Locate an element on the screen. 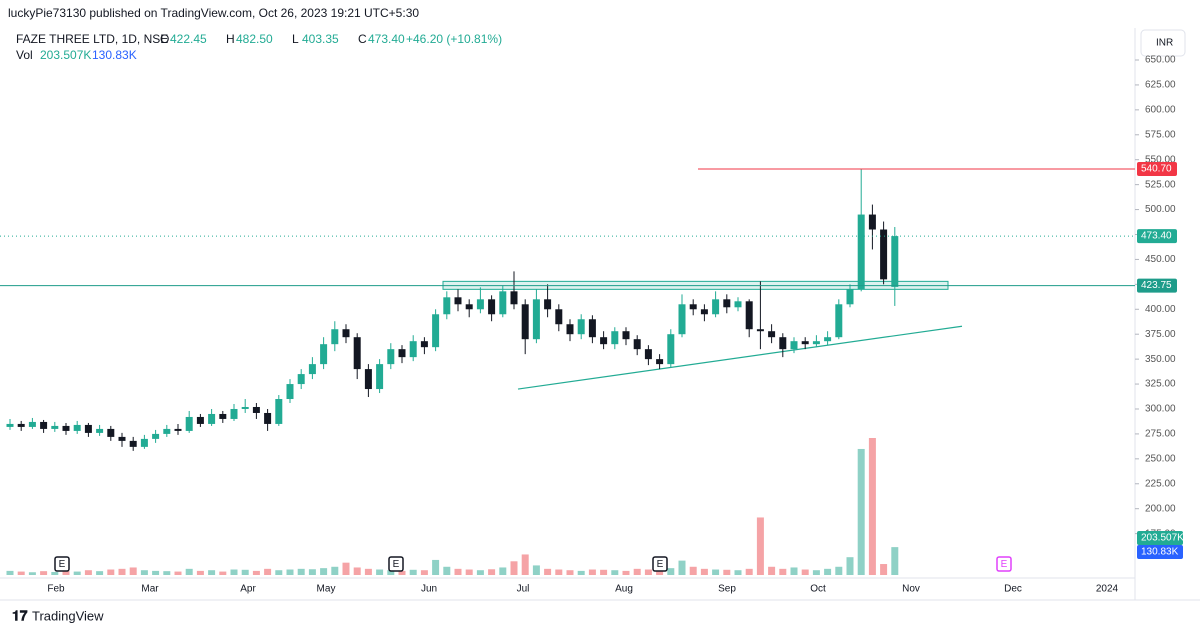 The image size is (1200, 639). x-tick-label: Jun is located at coordinates (429, 589).